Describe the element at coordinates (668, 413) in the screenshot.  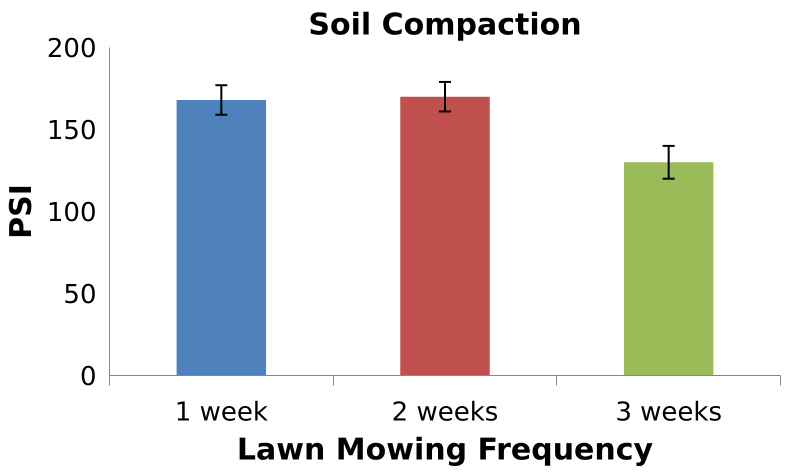
I see `x-tick-label: 3 weeks` at that location.